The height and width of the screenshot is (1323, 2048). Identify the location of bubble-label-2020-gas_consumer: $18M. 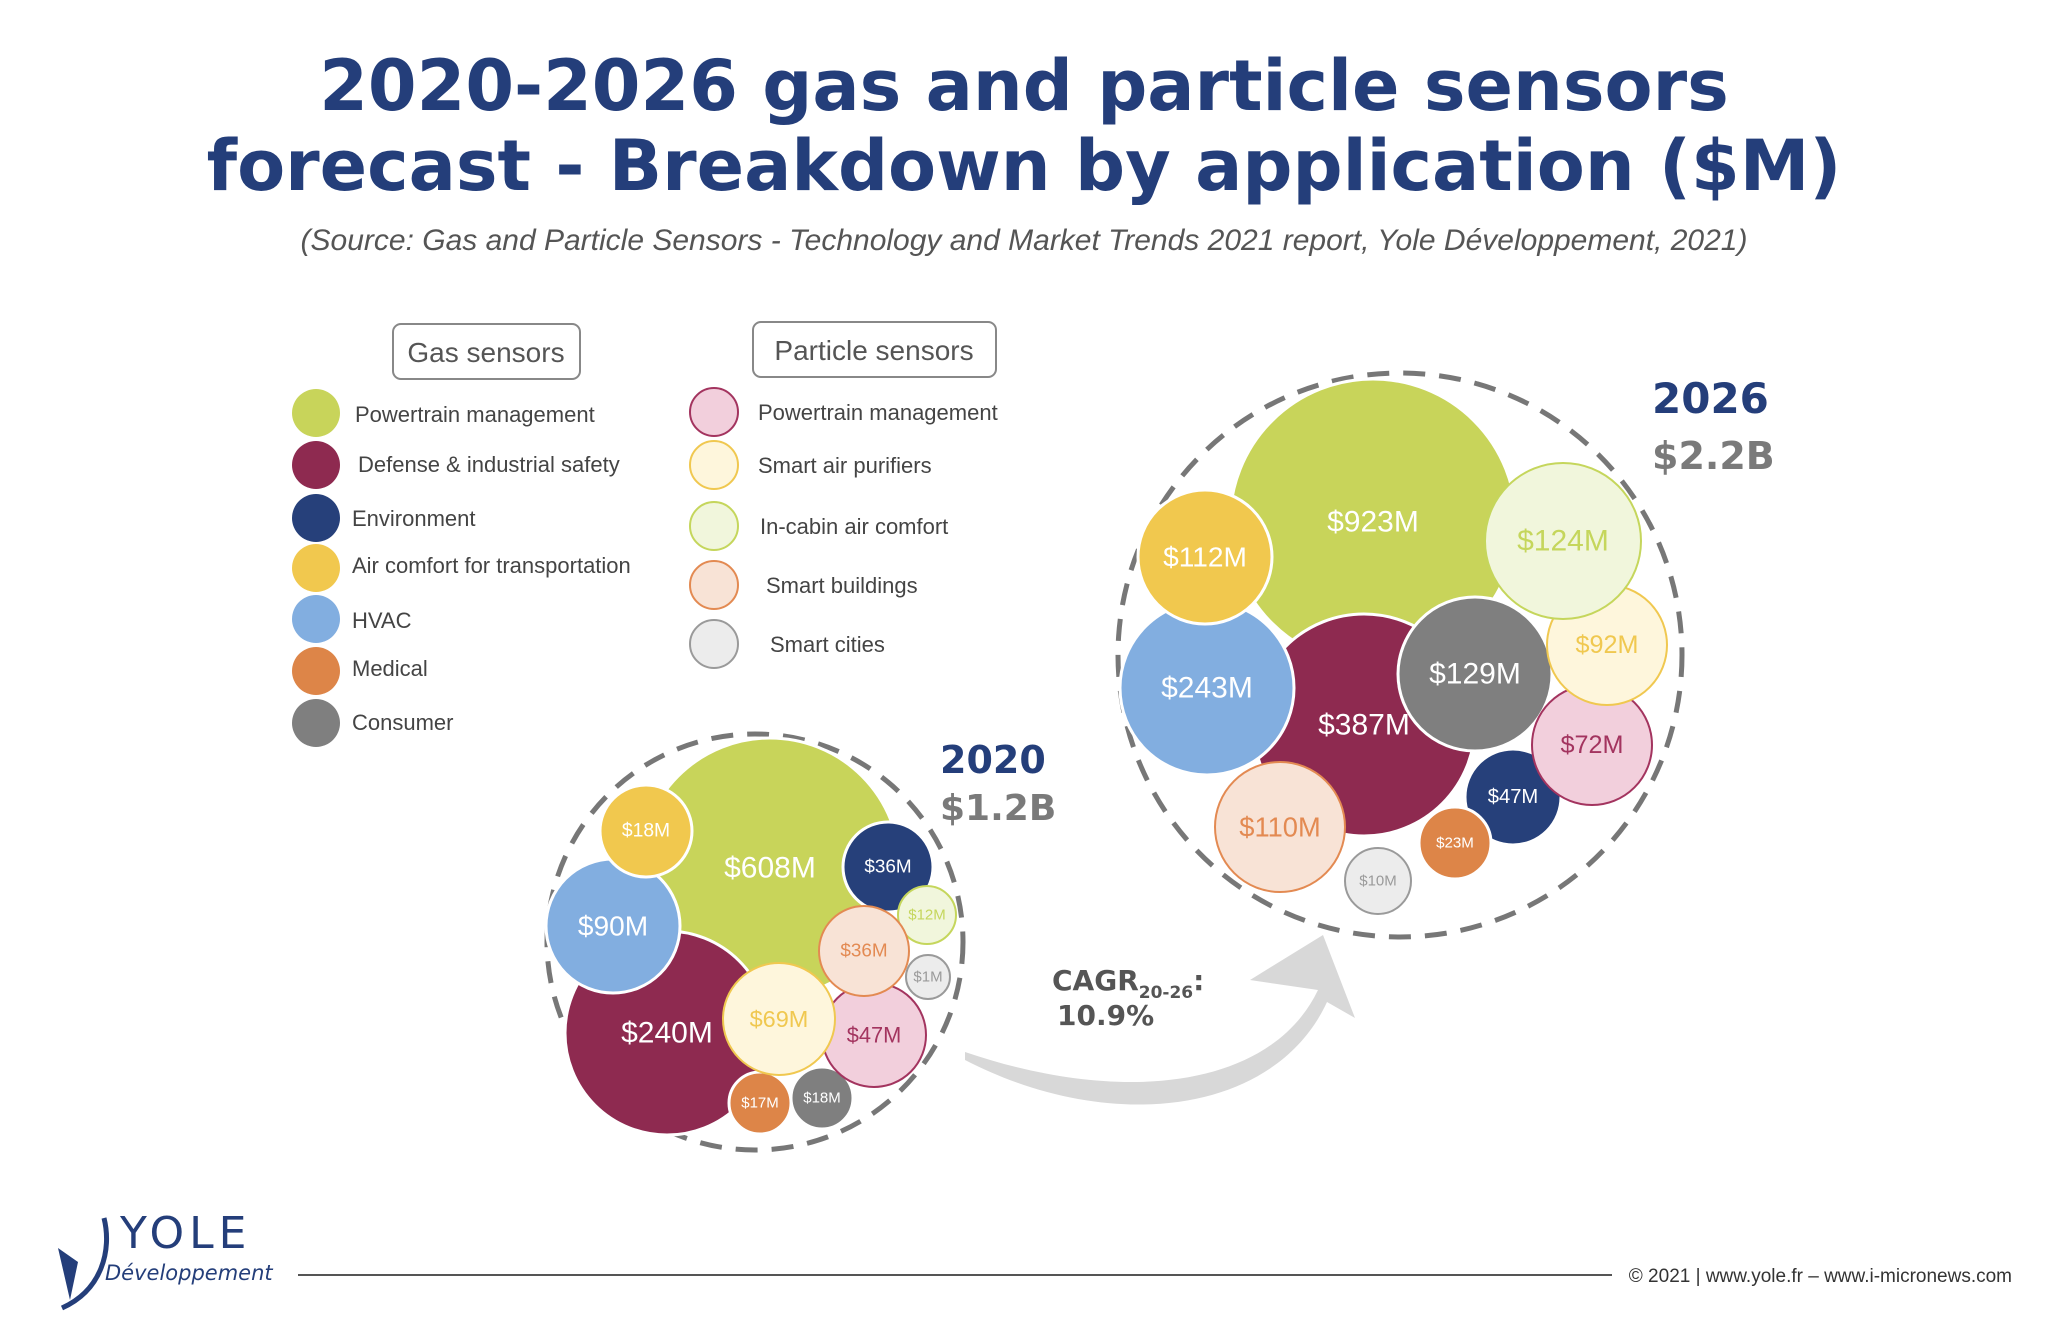
(822, 1098).